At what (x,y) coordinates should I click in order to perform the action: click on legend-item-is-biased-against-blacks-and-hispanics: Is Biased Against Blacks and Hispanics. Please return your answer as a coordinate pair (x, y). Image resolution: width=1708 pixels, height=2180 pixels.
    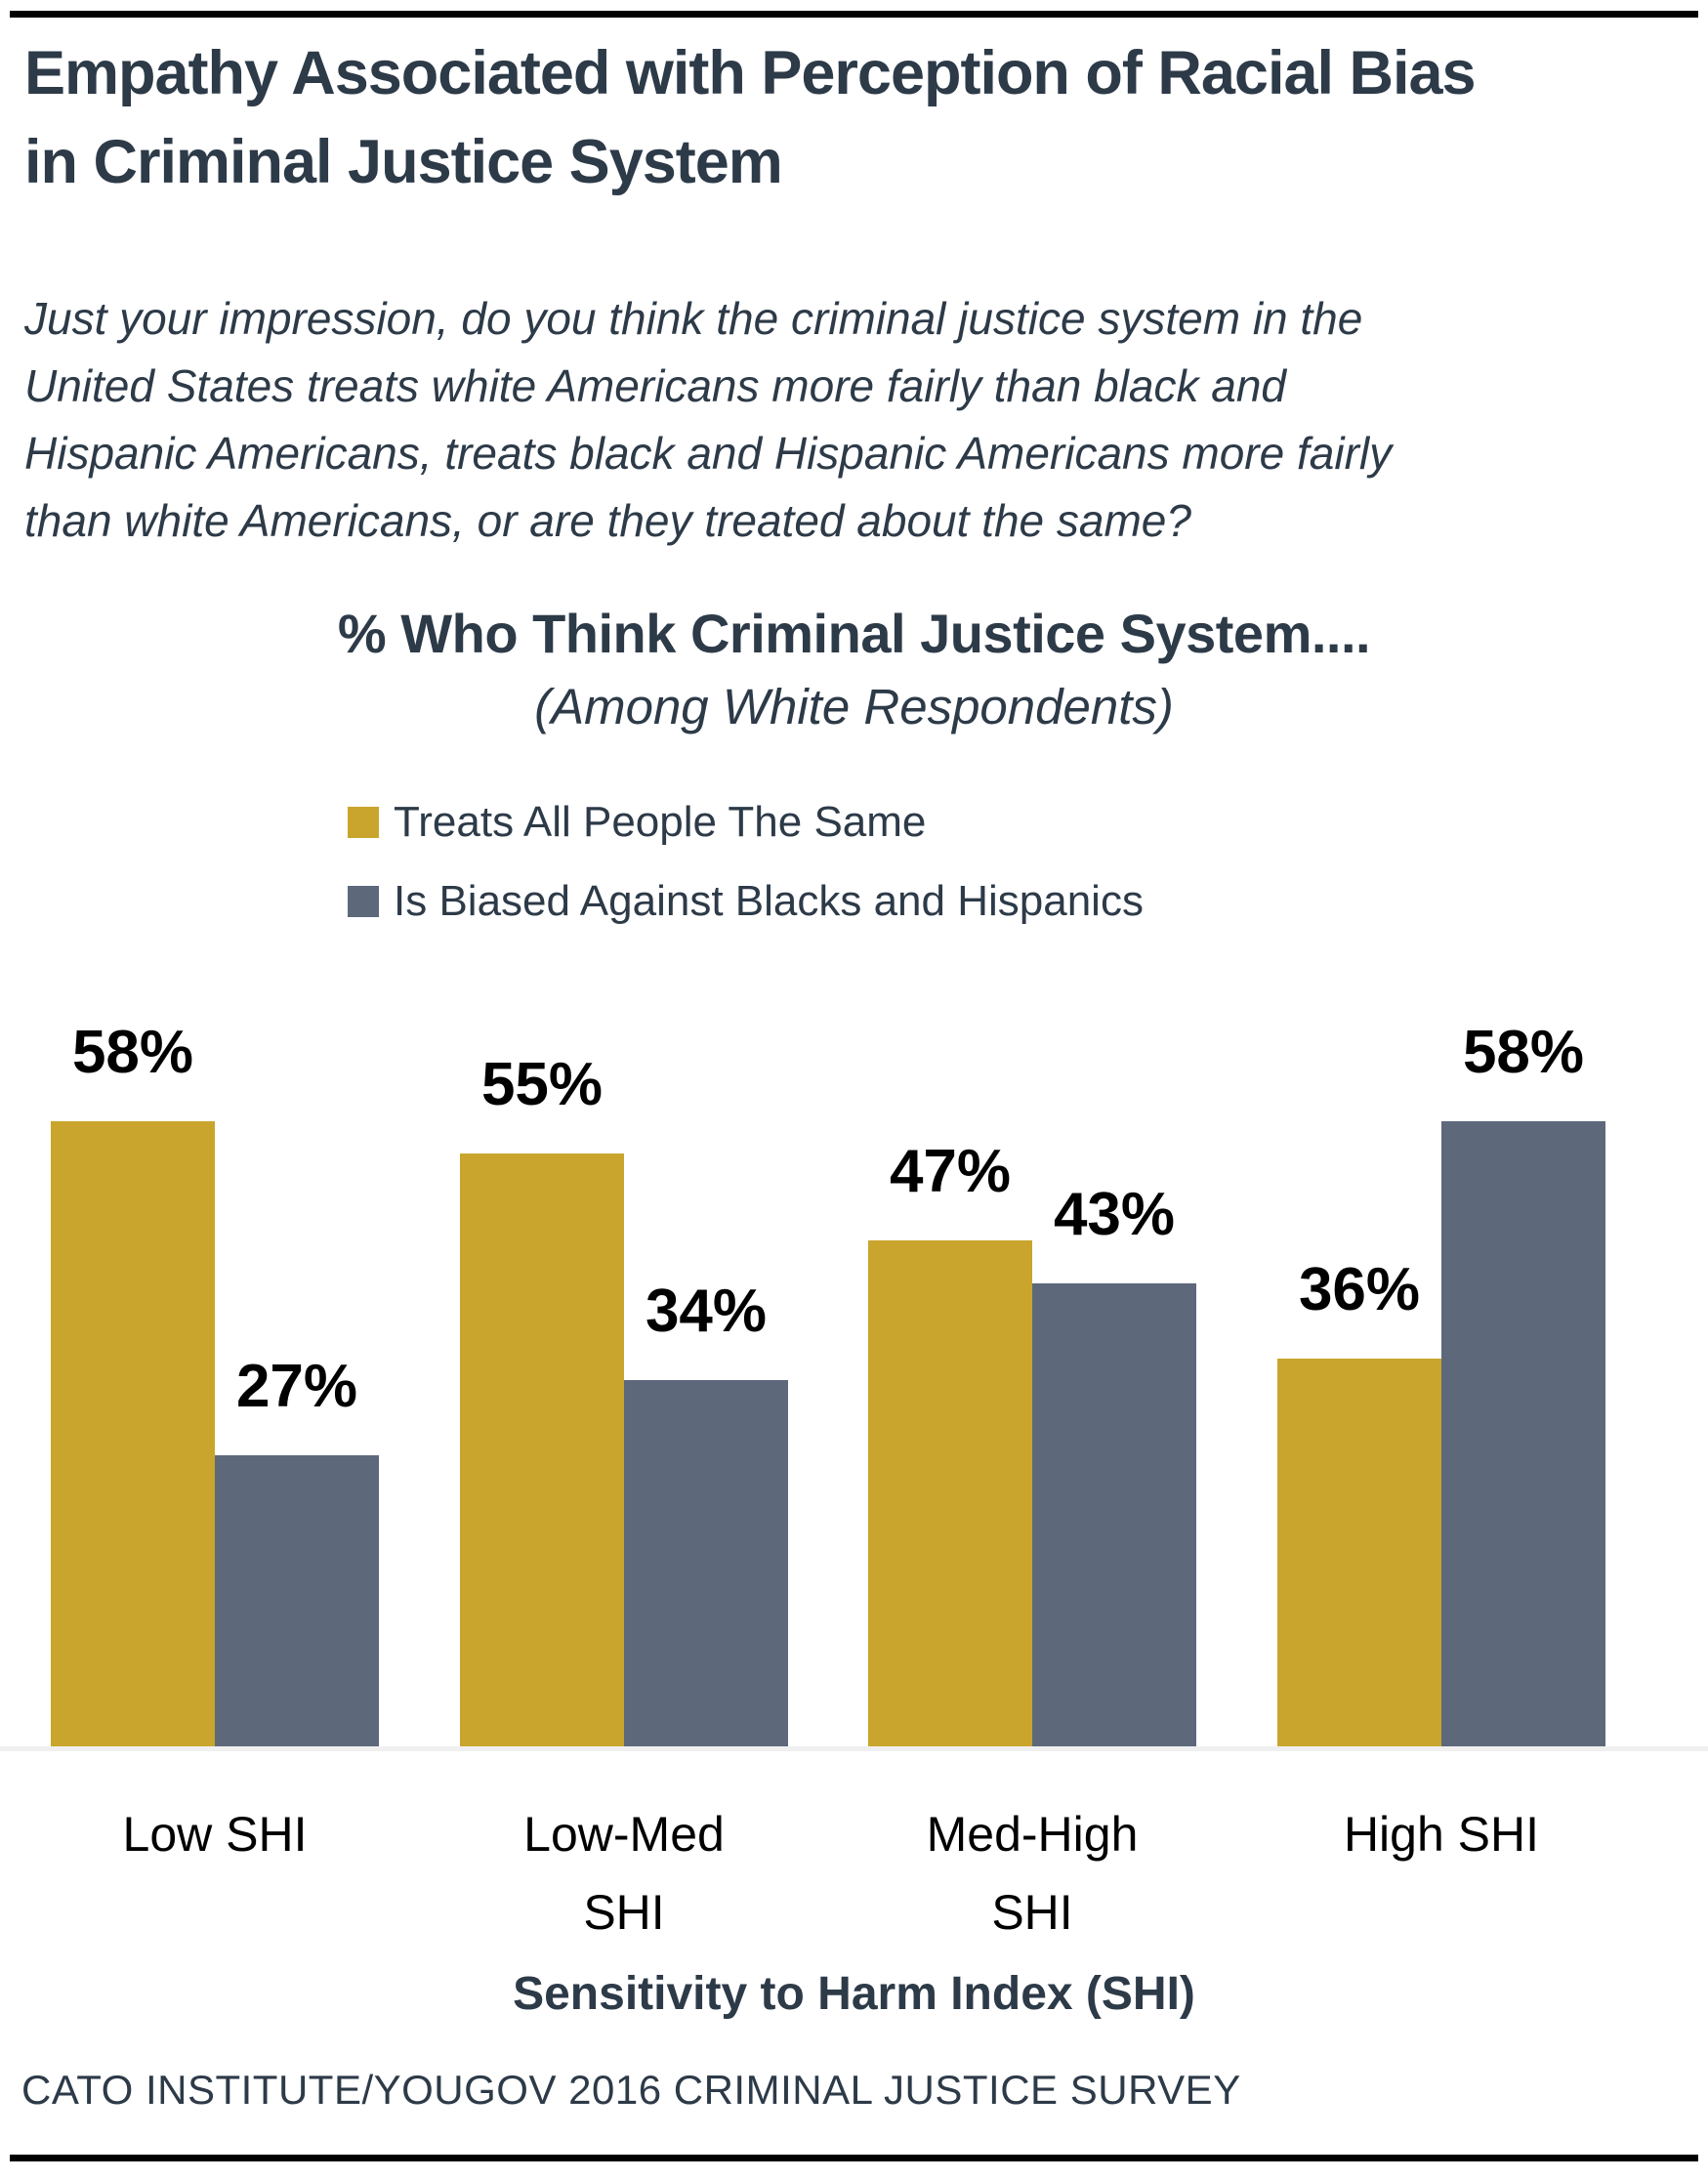
    Looking at the image, I should click on (746, 901).